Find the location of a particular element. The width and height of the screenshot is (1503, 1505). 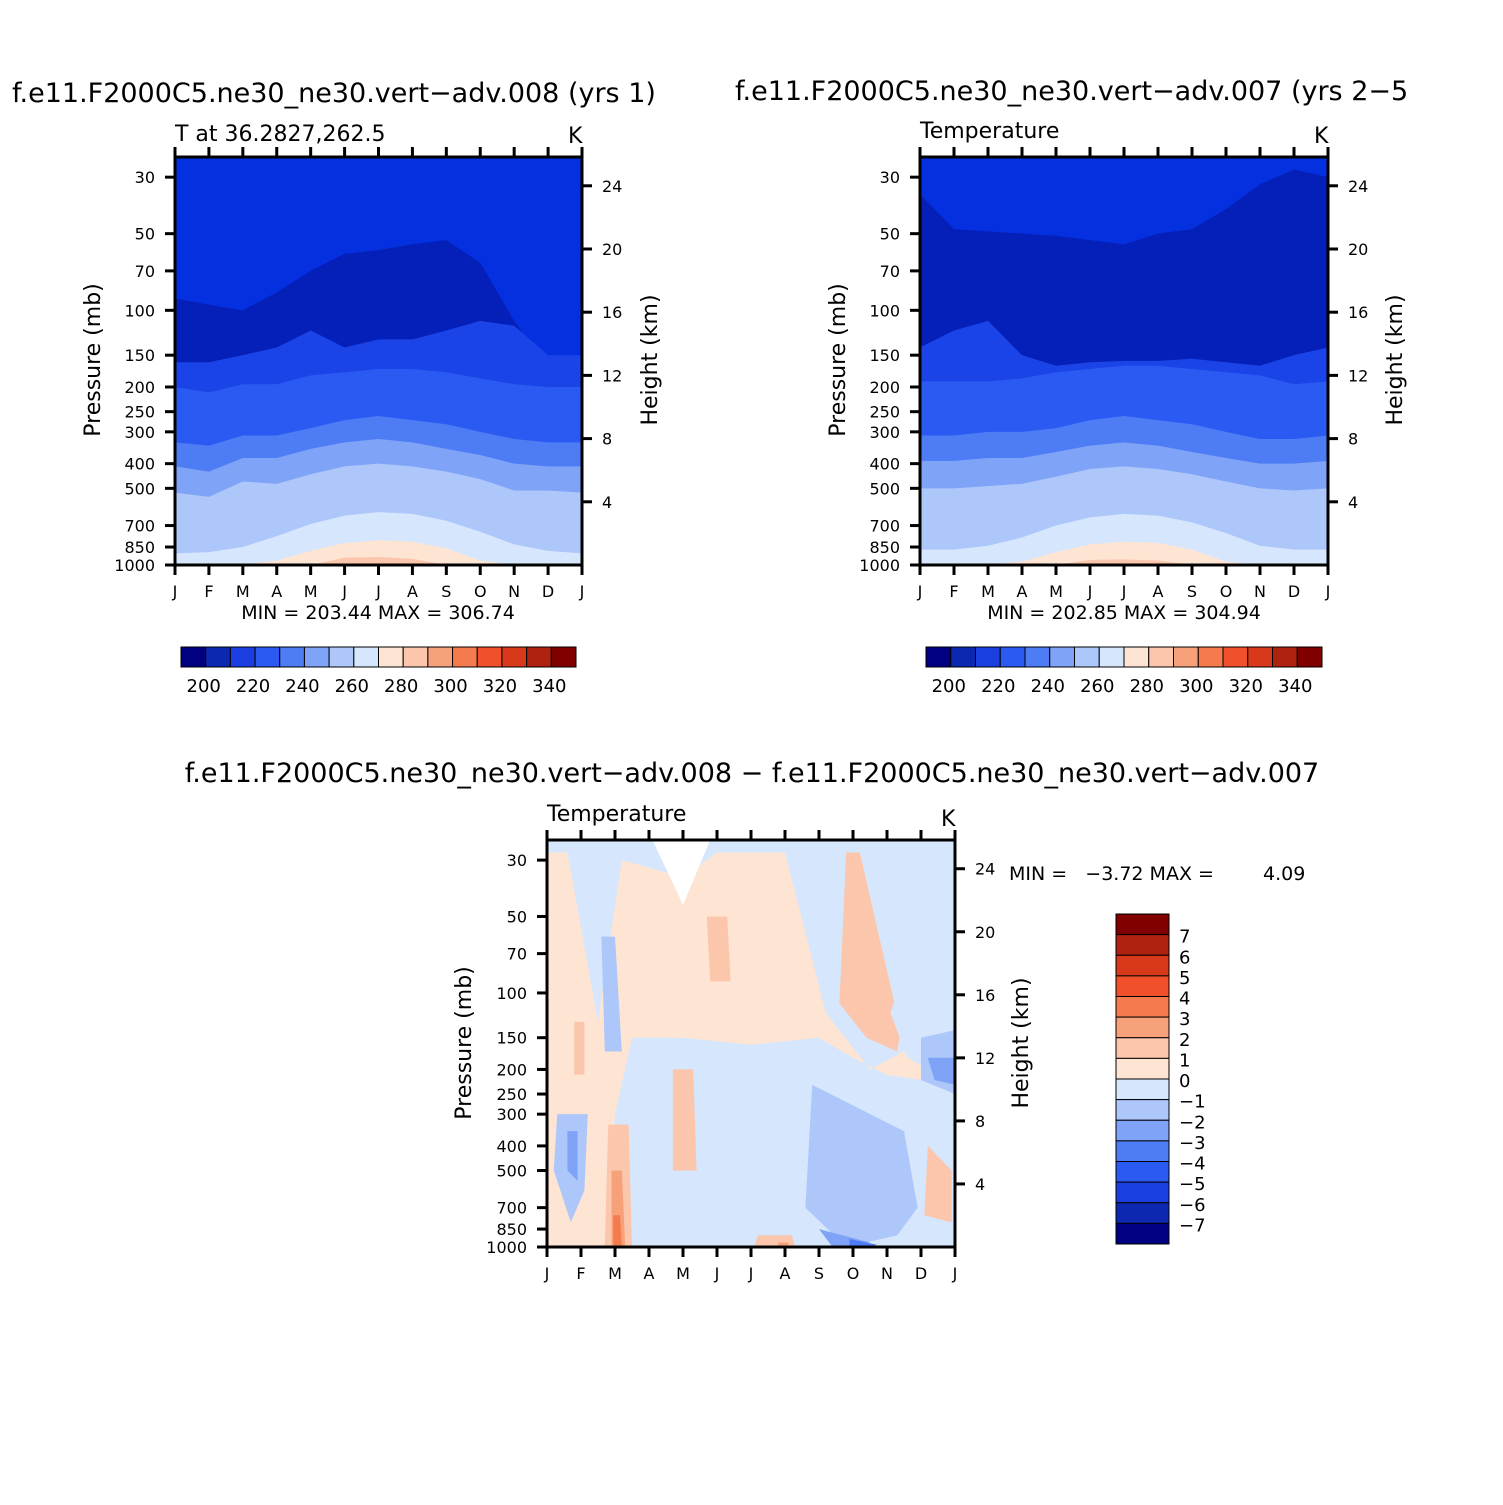

y2-tick-label: 4 is located at coordinates (980, 1184).